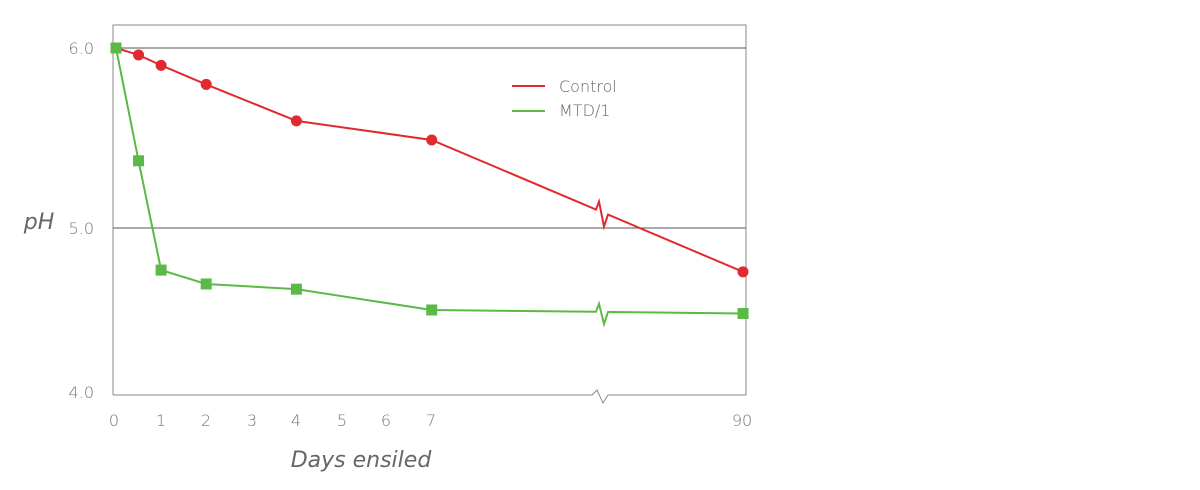  I want to click on x-tick-label: 1, so click(161, 420).